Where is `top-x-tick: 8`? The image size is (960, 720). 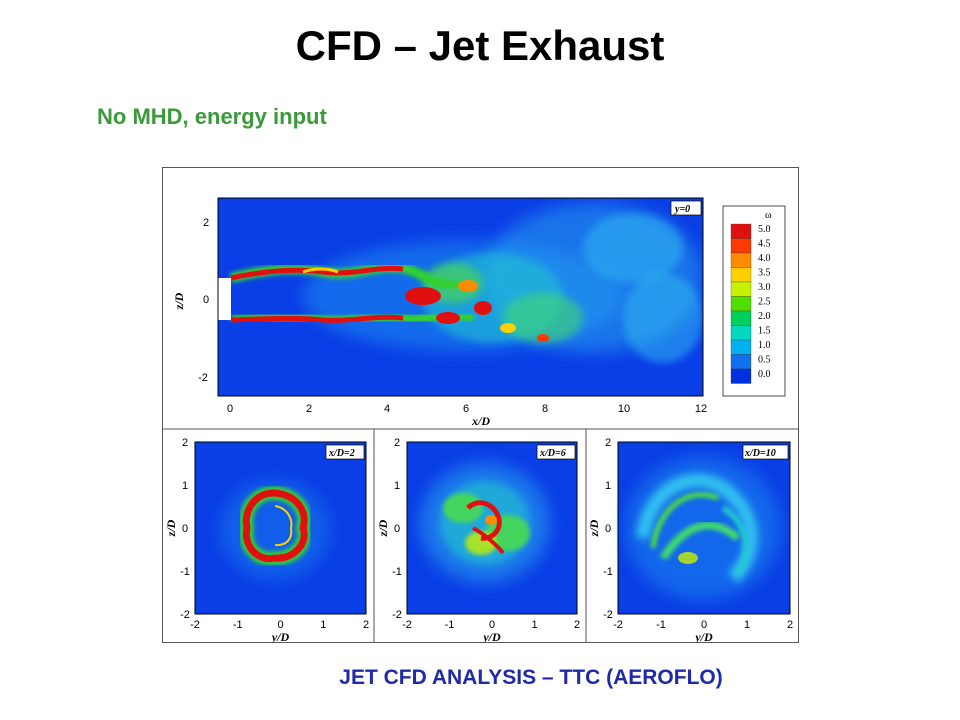
top-x-tick: 8 is located at coordinates (545, 409).